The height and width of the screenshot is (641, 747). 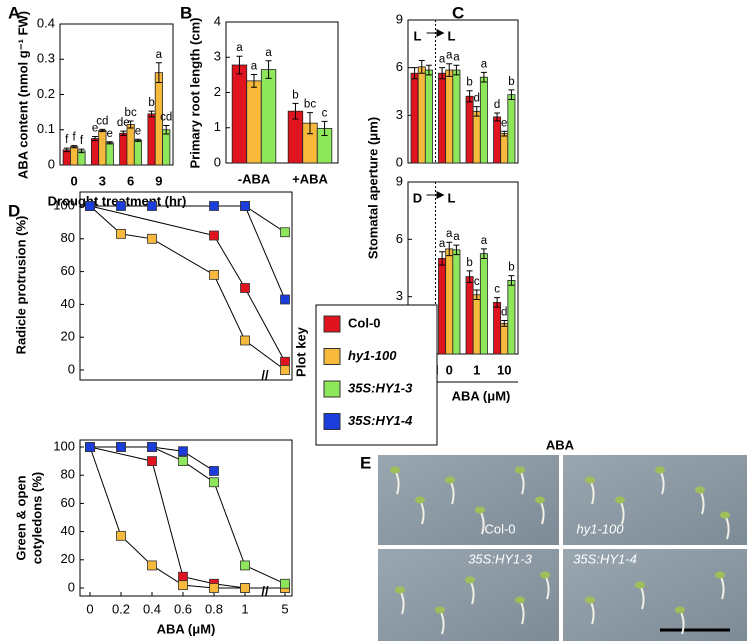 I want to click on photo-title: ABA, so click(x=560, y=444).